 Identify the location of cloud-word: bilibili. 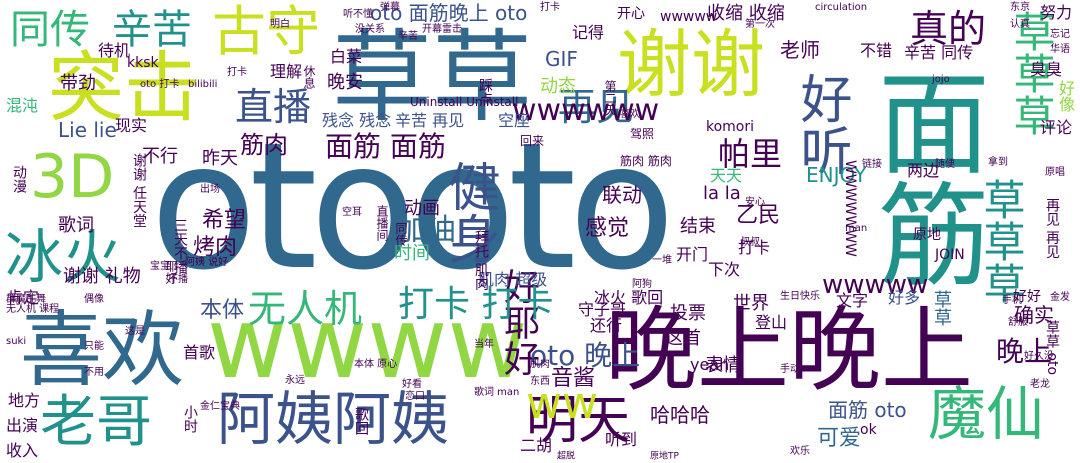
(203, 84).